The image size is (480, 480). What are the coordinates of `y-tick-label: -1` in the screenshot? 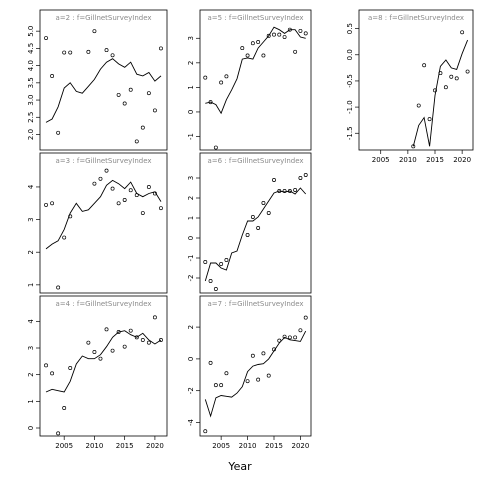 It's located at (191, 136).